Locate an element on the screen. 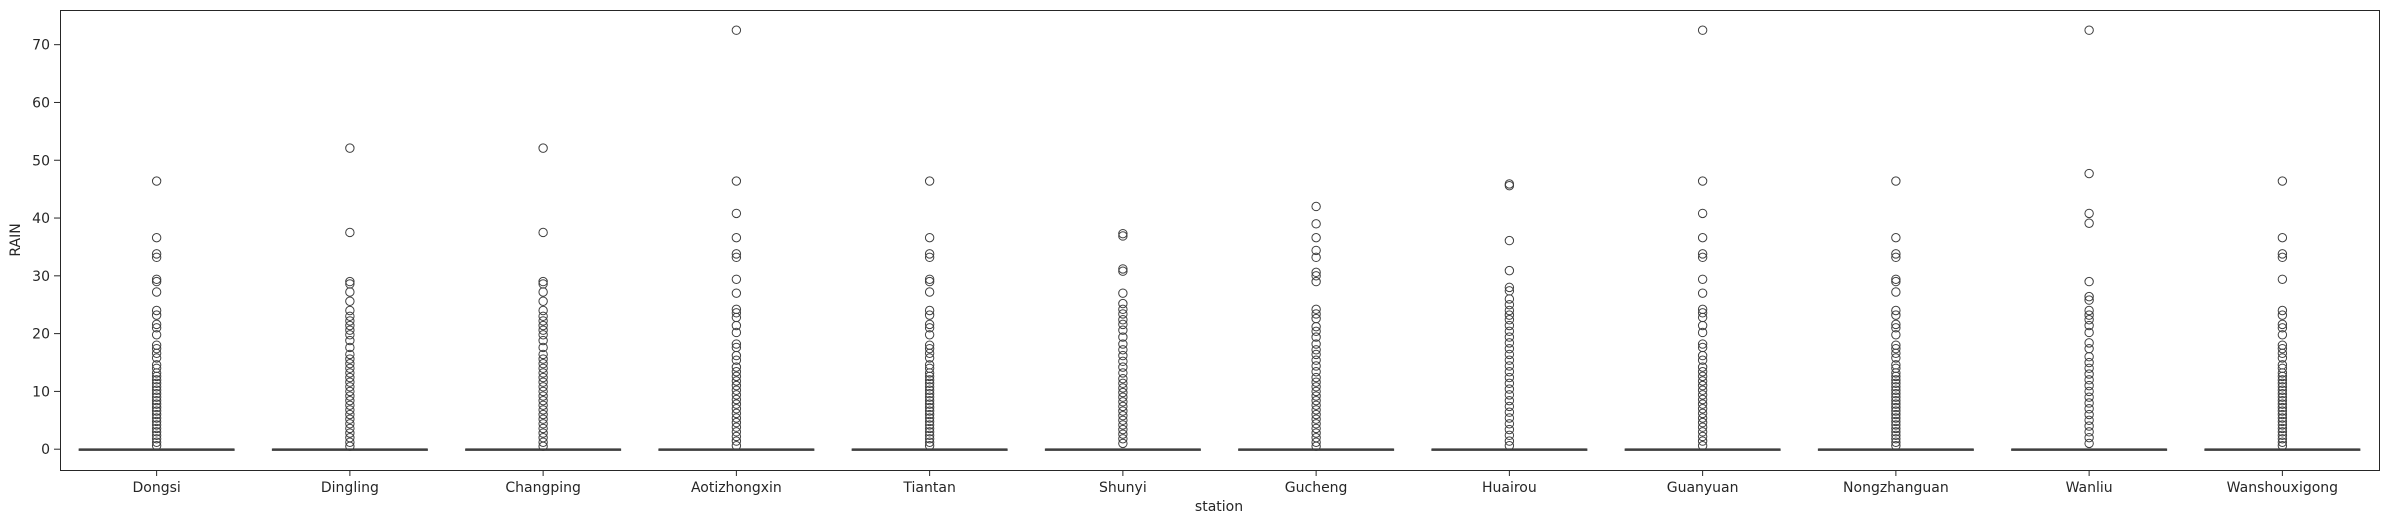  y-axis-label: RAIN is located at coordinates (16, 239).